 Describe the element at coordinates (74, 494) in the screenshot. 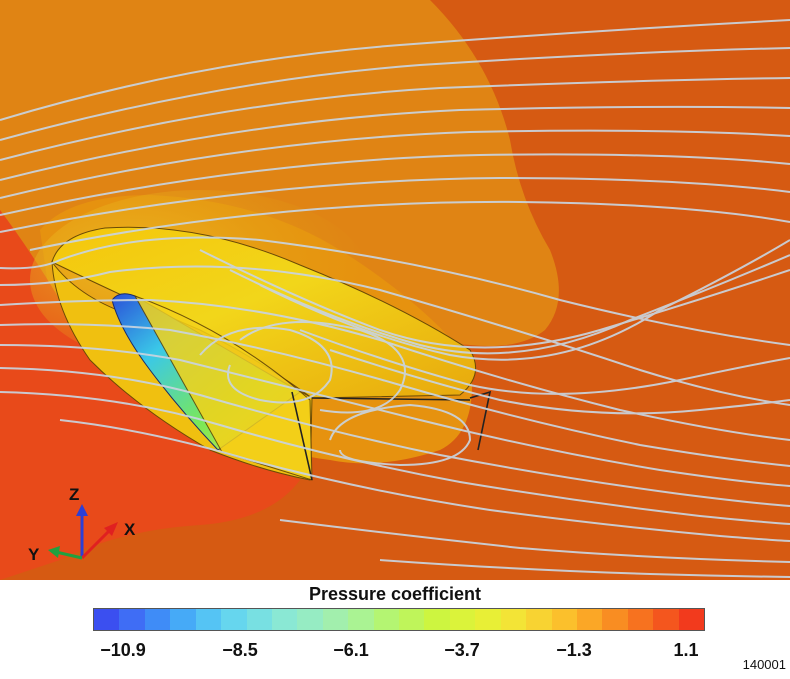

I see `z-axis-label: Z` at that location.